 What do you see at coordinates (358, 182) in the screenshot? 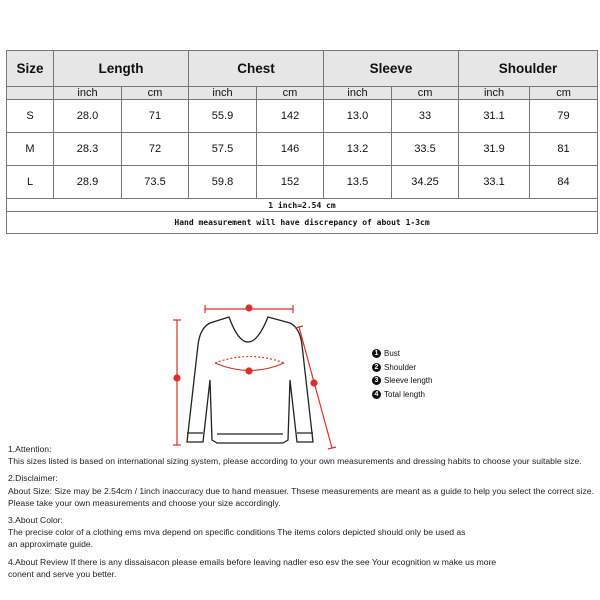
I see `value-cell: 13.5` at bounding box center [358, 182].